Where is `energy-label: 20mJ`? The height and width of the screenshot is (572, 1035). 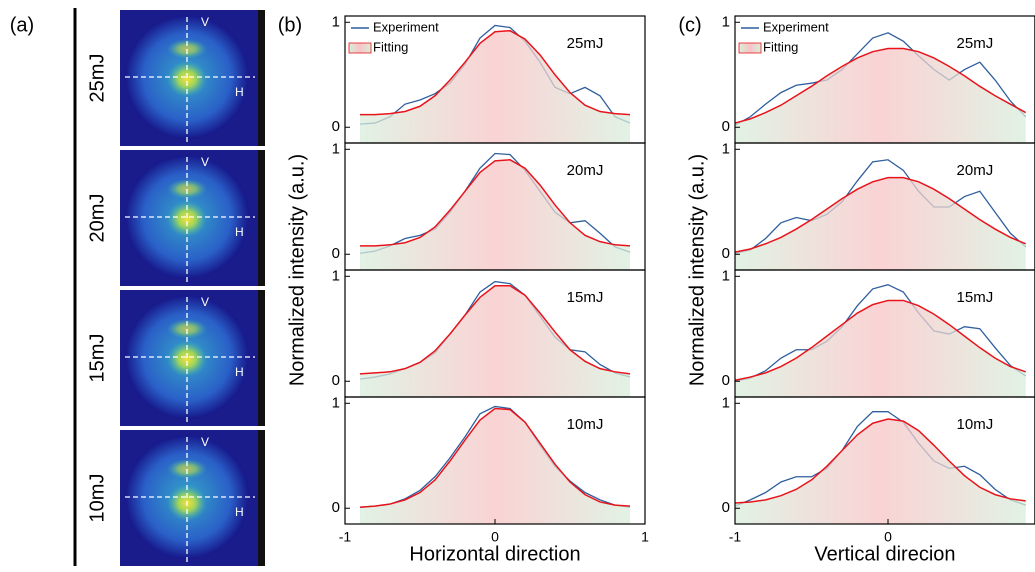 energy-label: 20mJ is located at coordinates (97, 218).